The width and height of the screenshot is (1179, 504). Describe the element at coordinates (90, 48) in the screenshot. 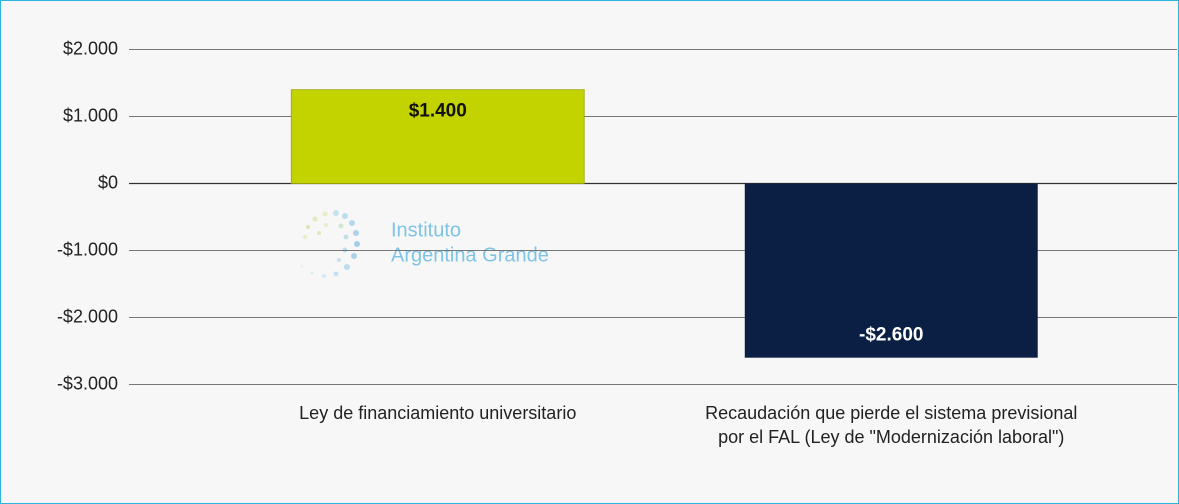

I see `y-tick-label: $2.000` at that location.